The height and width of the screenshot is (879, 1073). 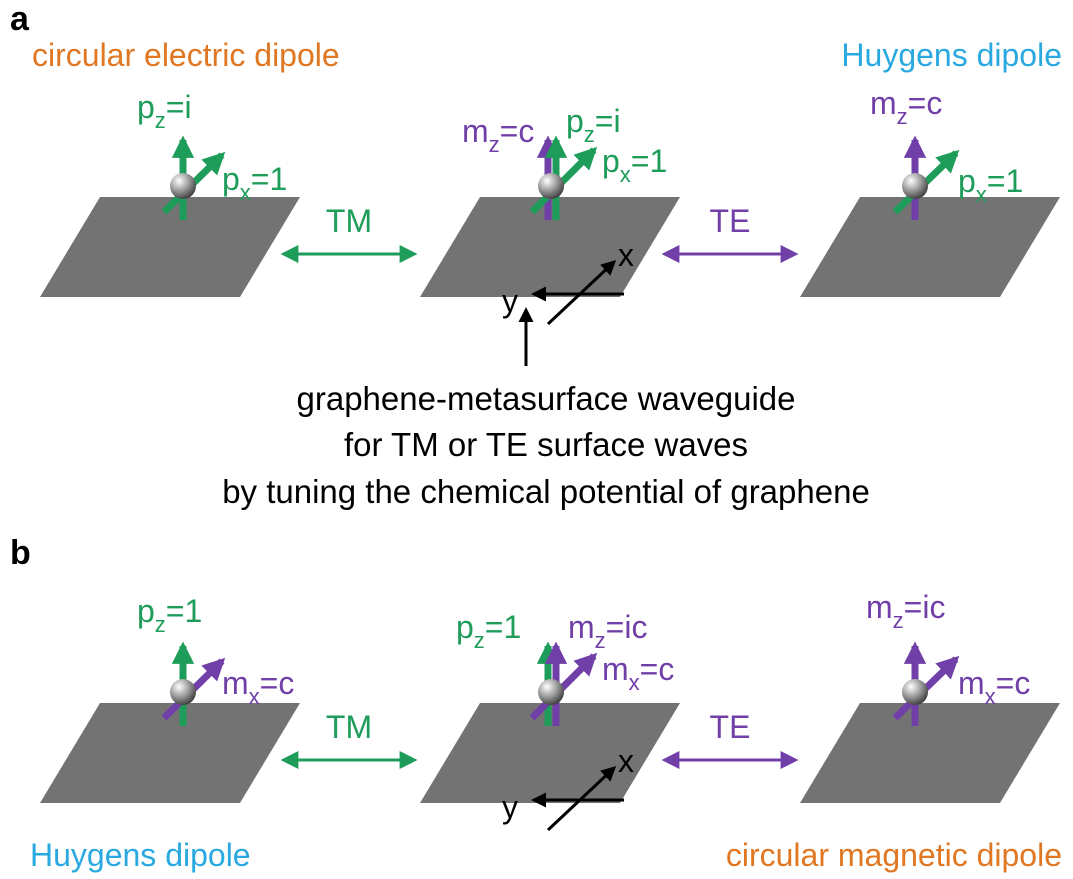 I want to click on graphene-sheet-a3, so click(x=930, y=247).